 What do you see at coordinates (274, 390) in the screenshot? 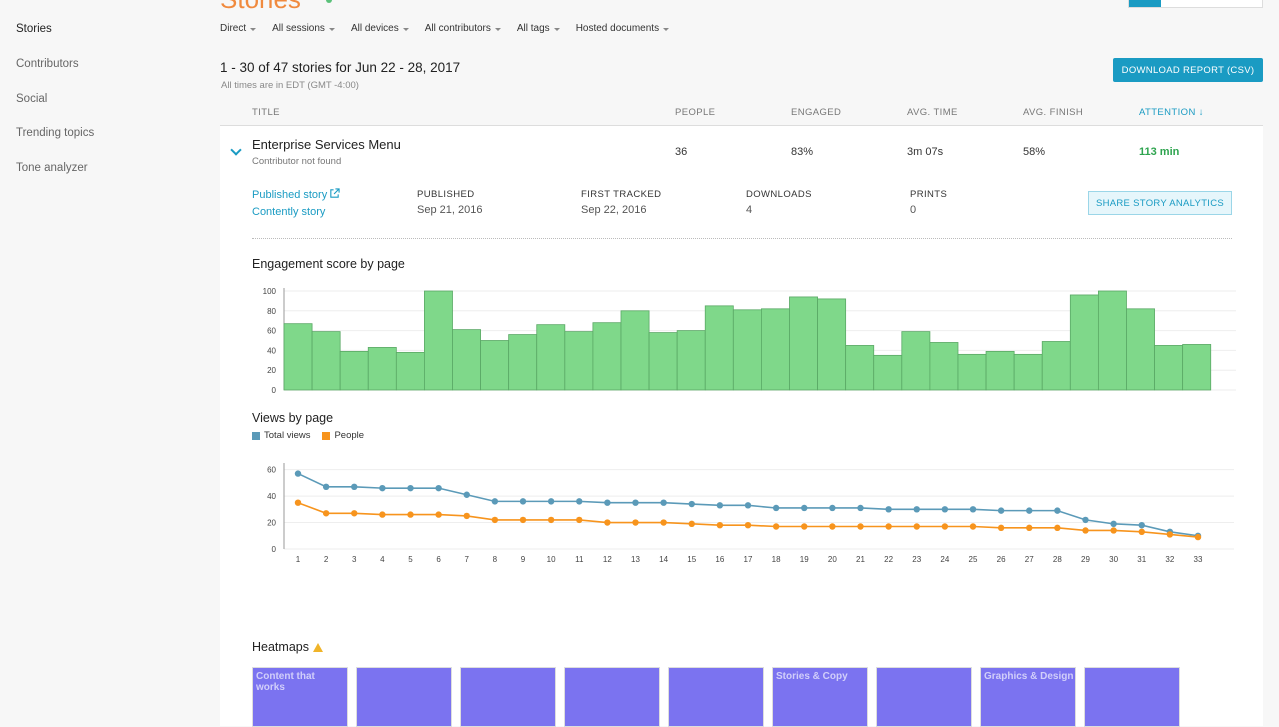
I see `y-tick-label: 0` at bounding box center [274, 390].